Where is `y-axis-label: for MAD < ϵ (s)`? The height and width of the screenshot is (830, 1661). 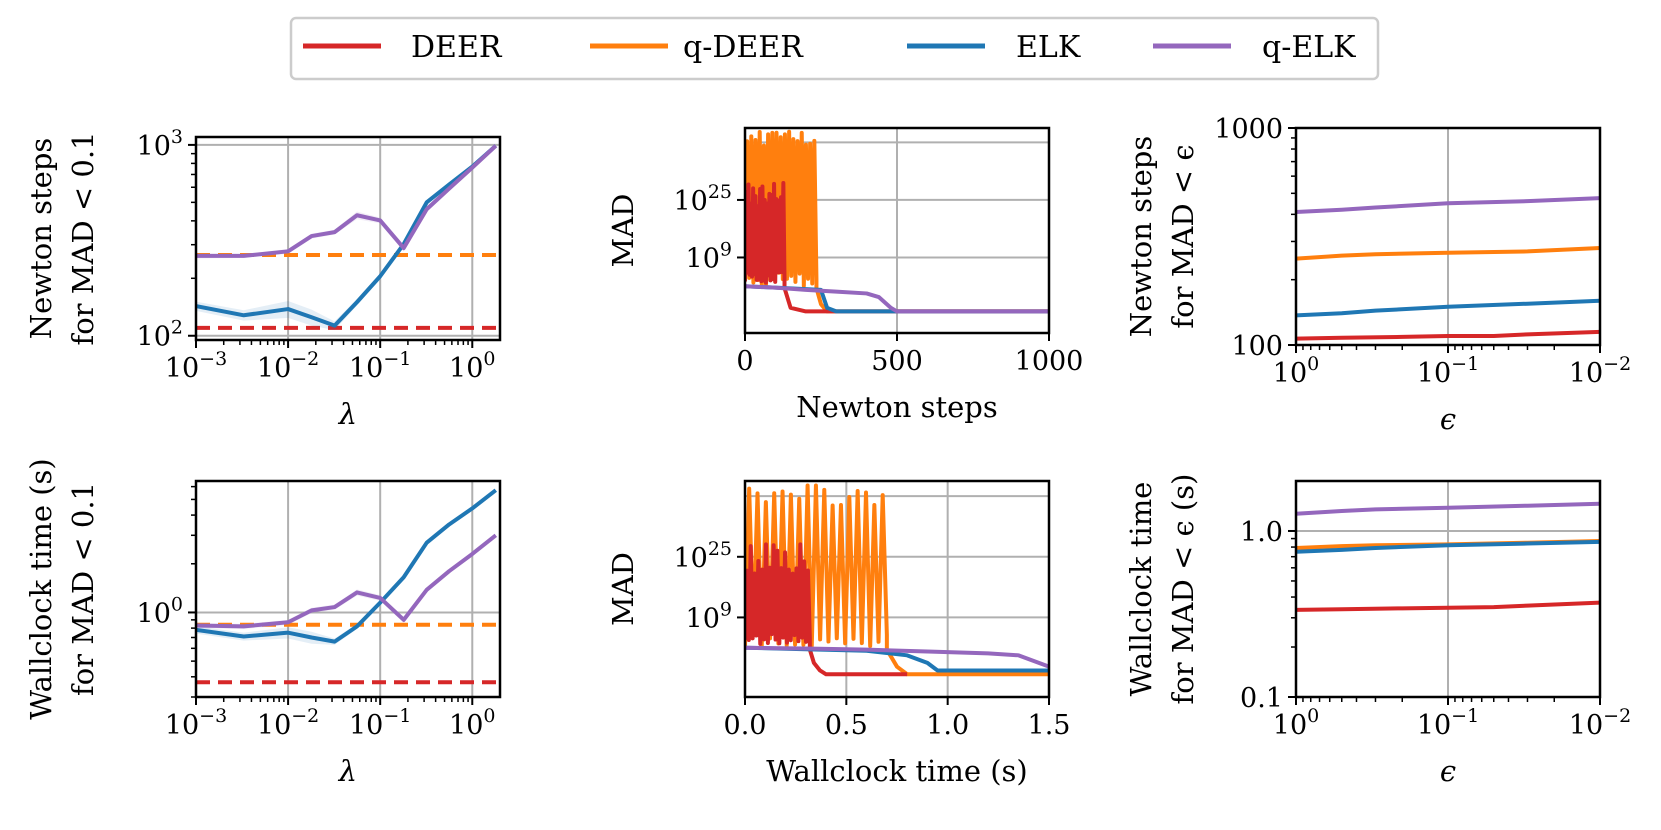 y-axis-label: for MAD < ϵ (s) is located at coordinates (1183, 589).